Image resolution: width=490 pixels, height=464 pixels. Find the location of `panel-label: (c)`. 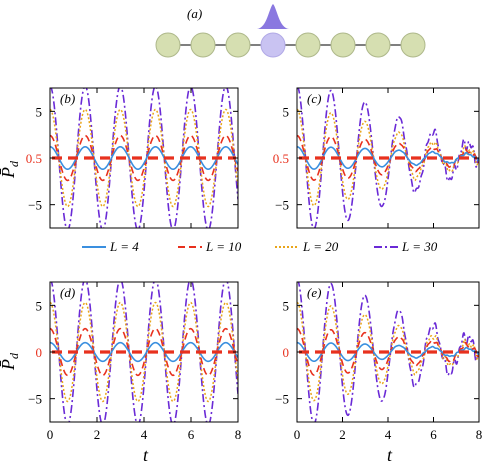

panel-label: (c) is located at coordinates (314, 98).